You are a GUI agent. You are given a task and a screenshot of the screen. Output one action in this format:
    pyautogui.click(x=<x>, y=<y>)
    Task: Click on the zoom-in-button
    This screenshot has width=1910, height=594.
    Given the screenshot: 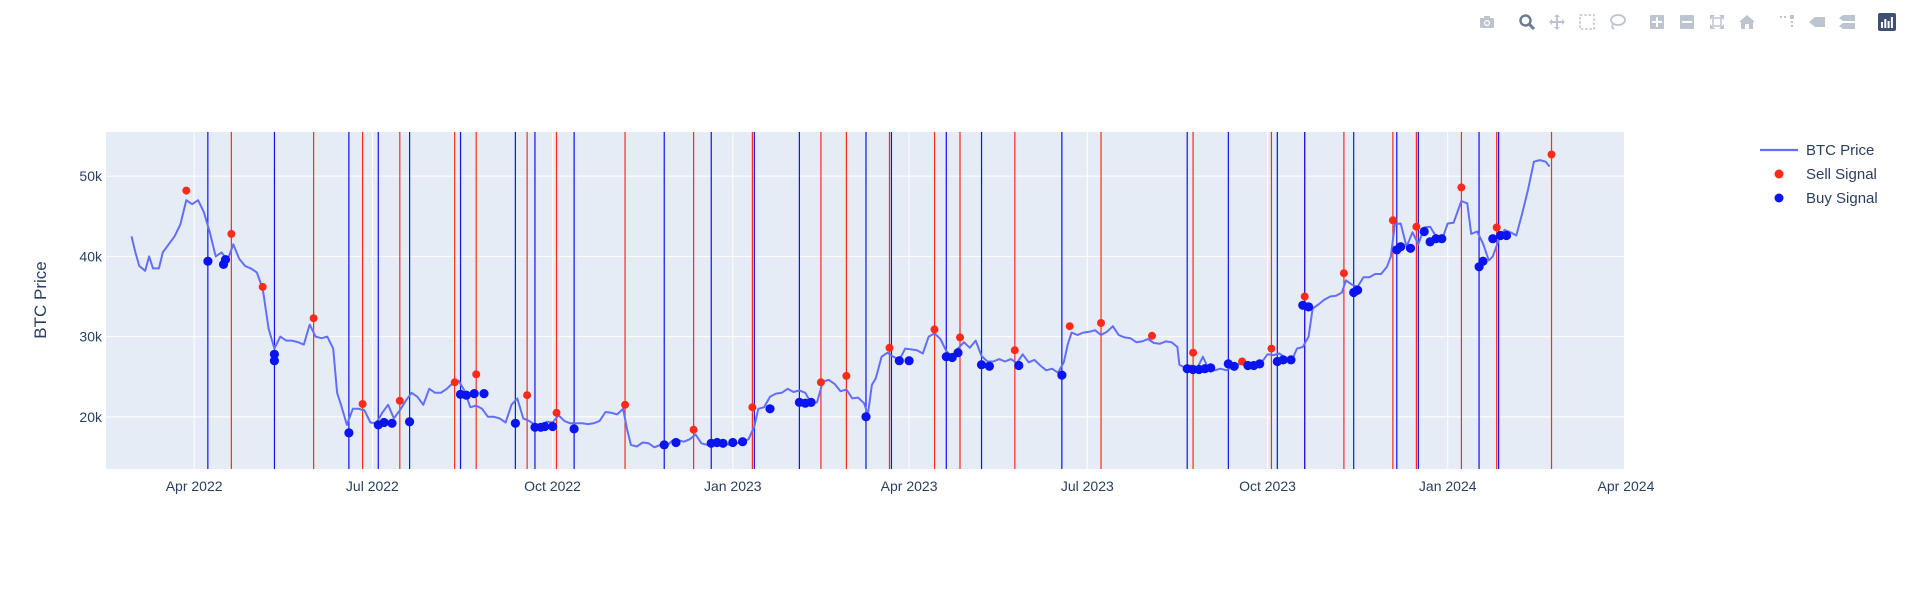 What is the action you would take?
    pyautogui.click(x=1657, y=22)
    